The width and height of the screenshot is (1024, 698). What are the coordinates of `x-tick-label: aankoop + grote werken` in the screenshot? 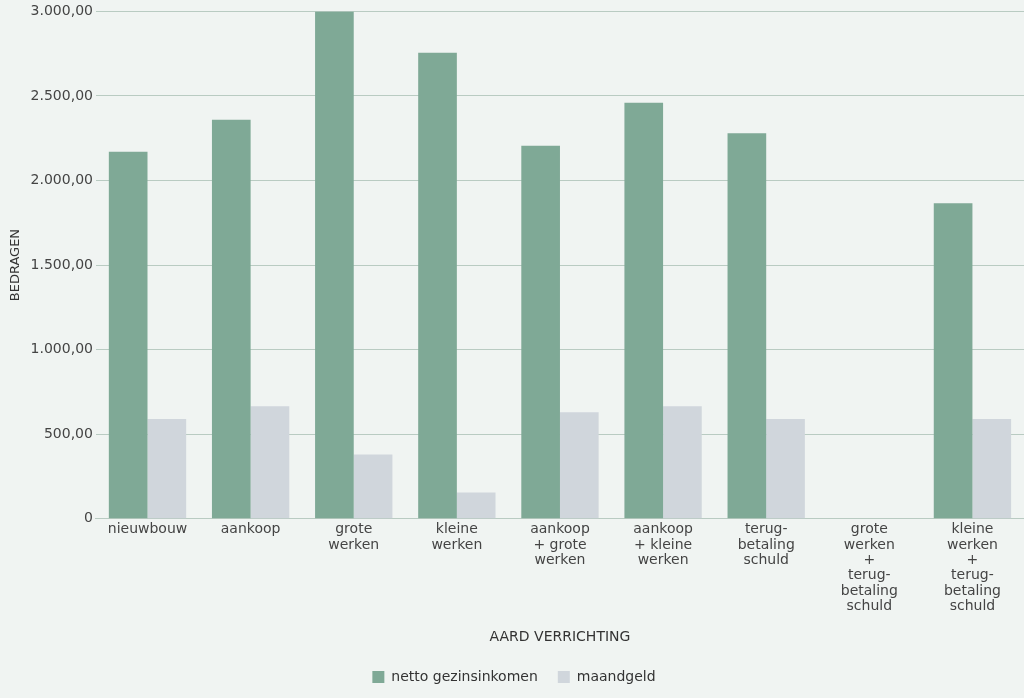 It's located at (560, 543).